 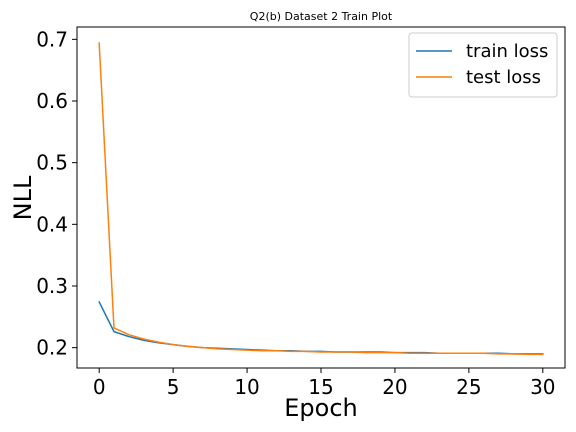 What do you see at coordinates (52, 101) in the screenshot?
I see `y-tick-label: 0.6` at bounding box center [52, 101].